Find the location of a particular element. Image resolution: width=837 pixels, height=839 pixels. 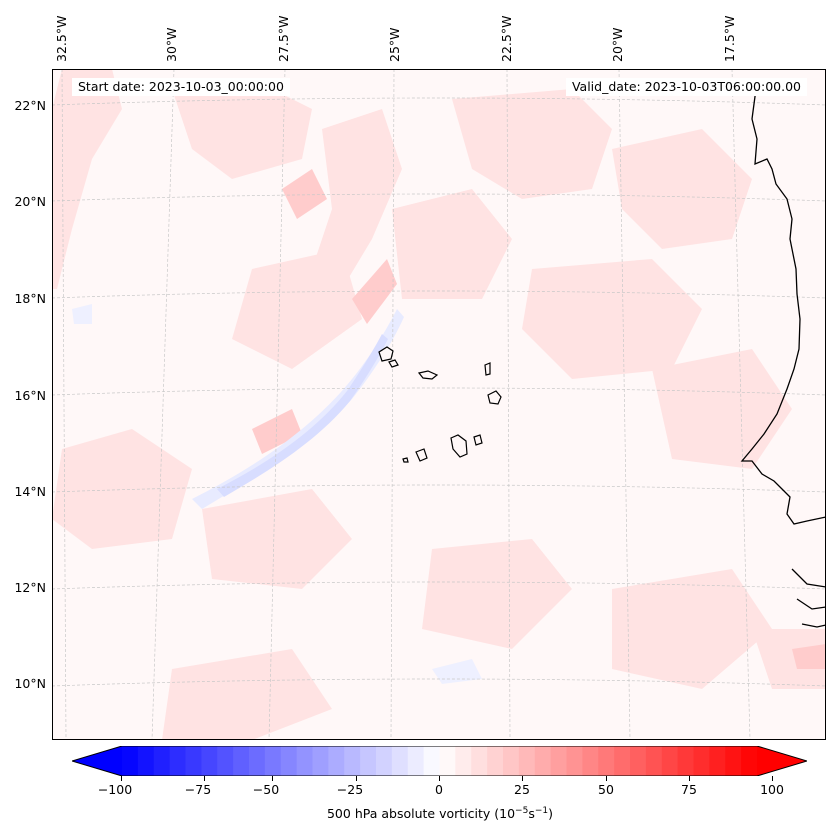

colorbar is located at coordinates (439, 761).